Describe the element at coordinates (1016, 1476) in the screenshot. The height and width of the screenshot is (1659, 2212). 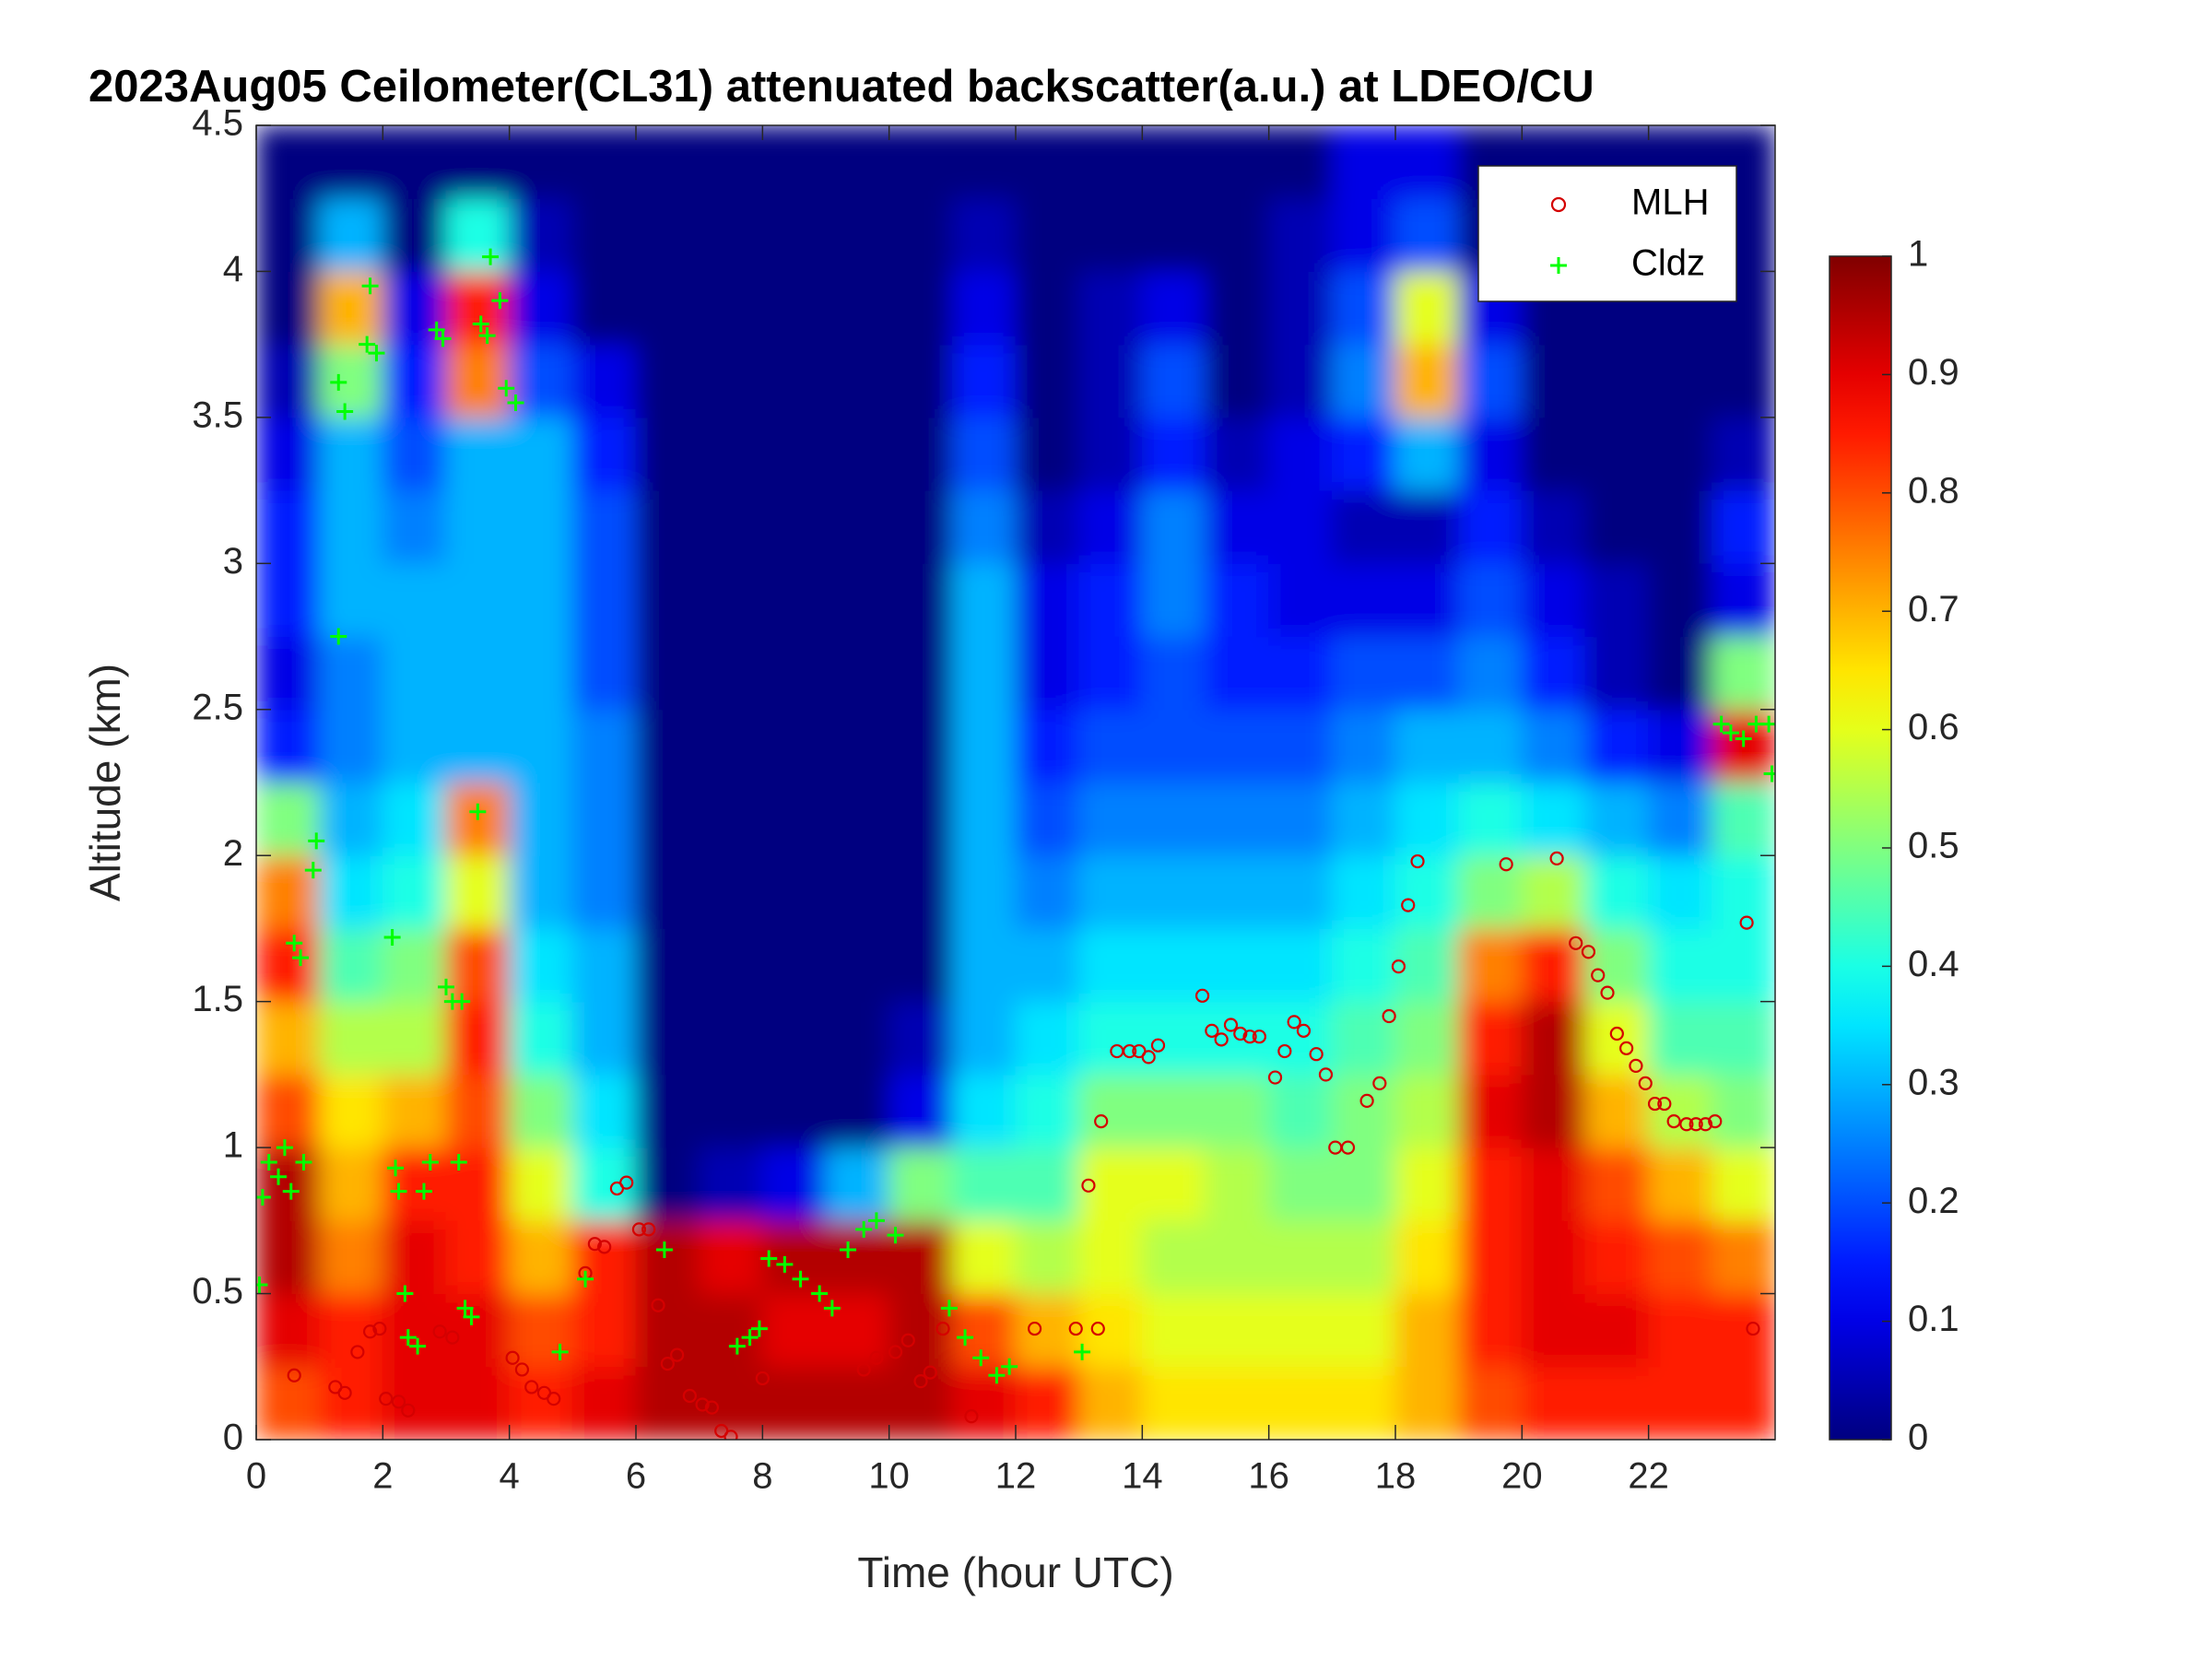
I see `x-tick-label: 12` at that location.